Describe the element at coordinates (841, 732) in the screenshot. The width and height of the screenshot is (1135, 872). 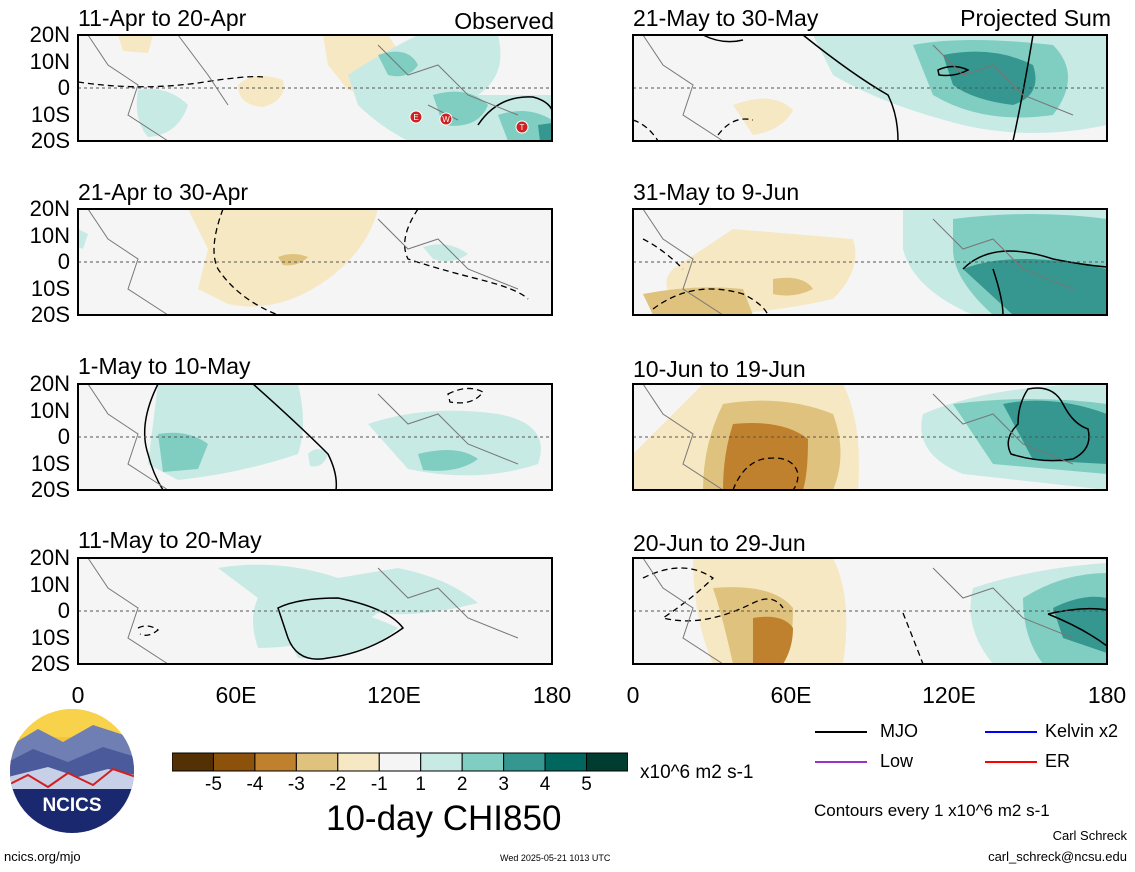
I see `line-legend-mjo-swatch` at that location.